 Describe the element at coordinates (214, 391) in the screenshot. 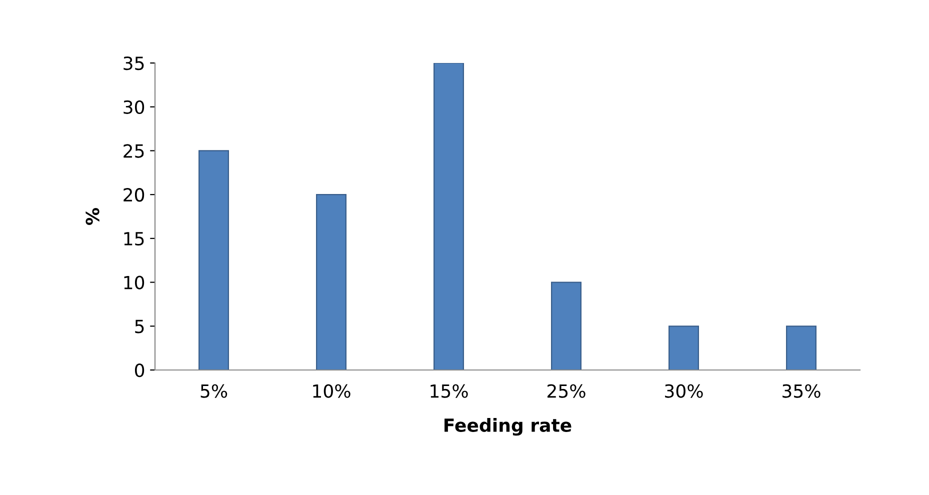

I see `x-tick-label: 5%` at that location.